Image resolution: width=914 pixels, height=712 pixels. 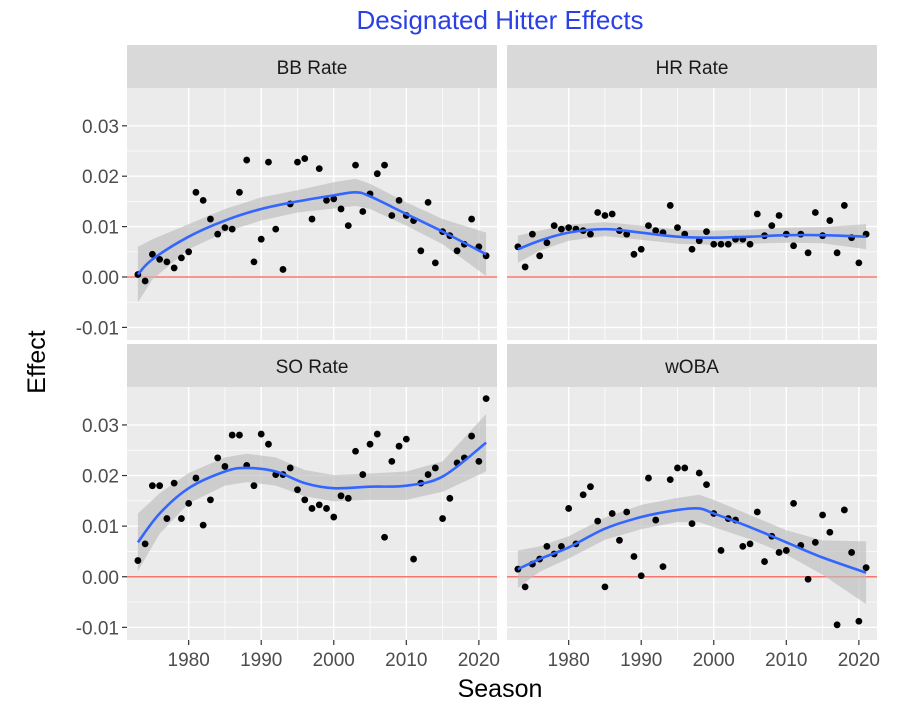 I want to click on y-tick-label: 0.02, so click(x=100, y=477).